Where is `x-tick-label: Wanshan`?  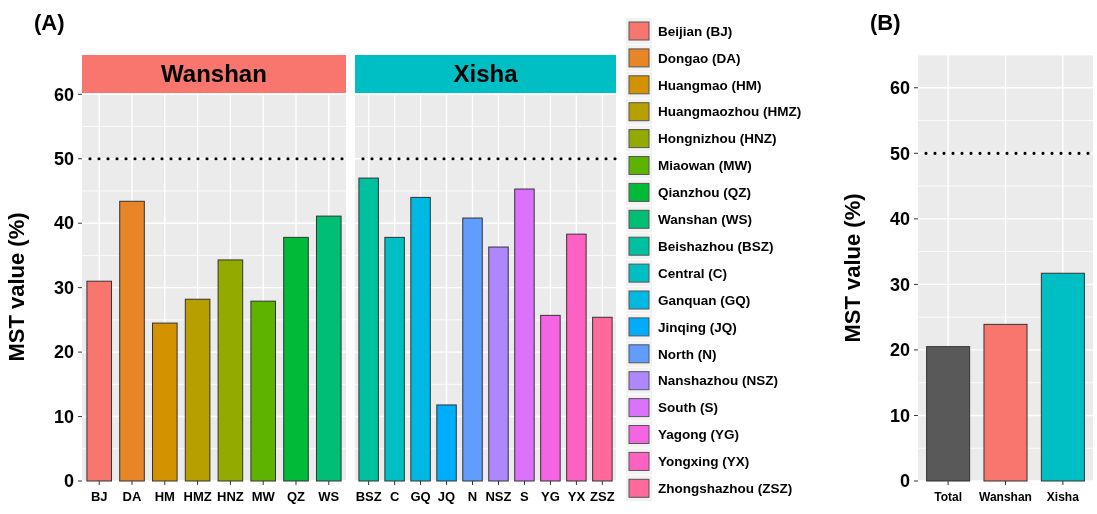
x-tick-label: Wanshan is located at coordinates (1005, 497).